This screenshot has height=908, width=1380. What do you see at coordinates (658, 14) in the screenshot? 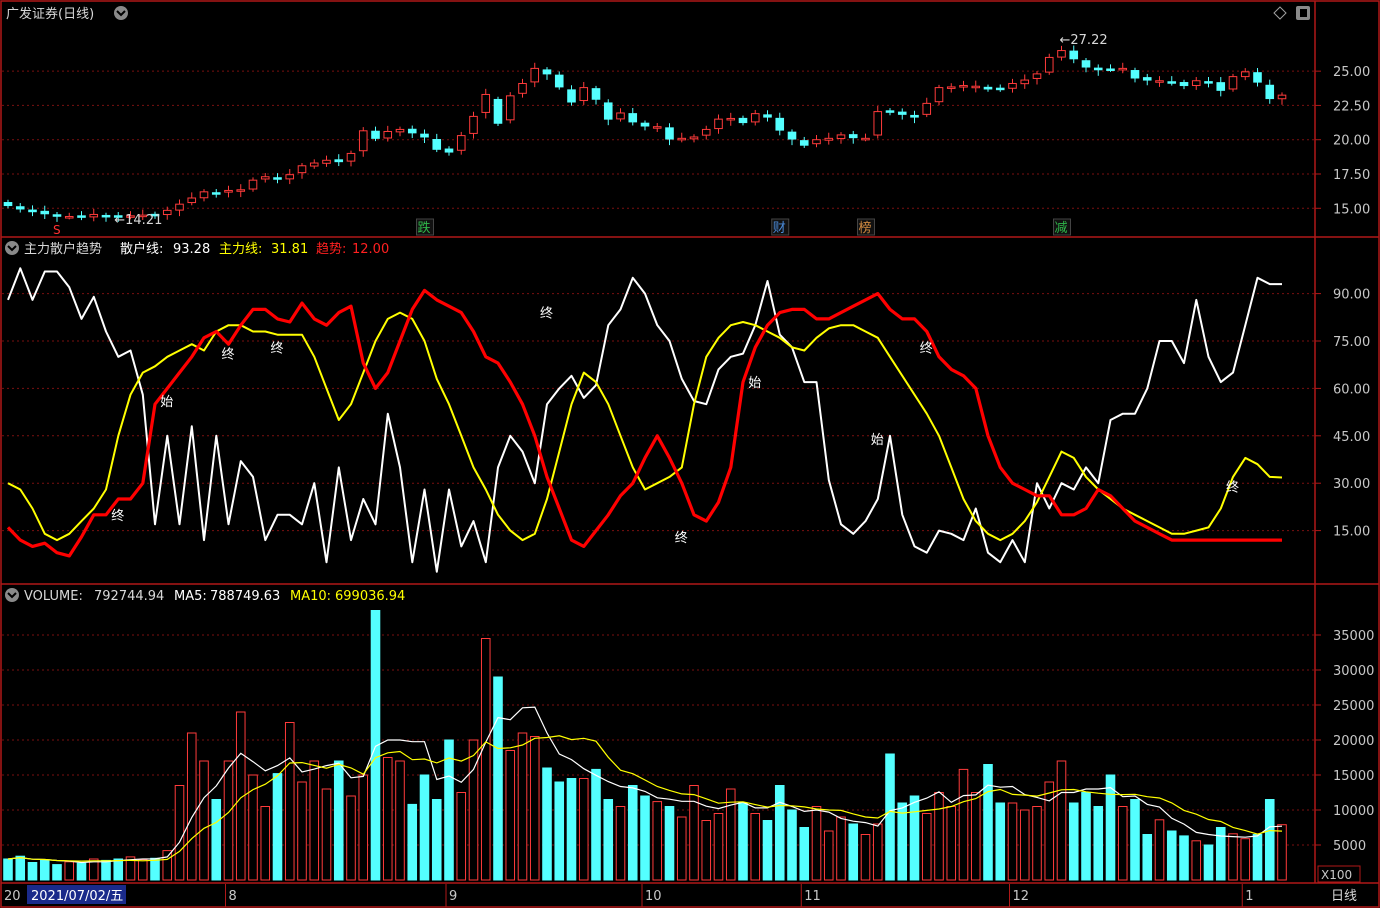
I see `price-header: 广发证券(日线)` at bounding box center [658, 14].